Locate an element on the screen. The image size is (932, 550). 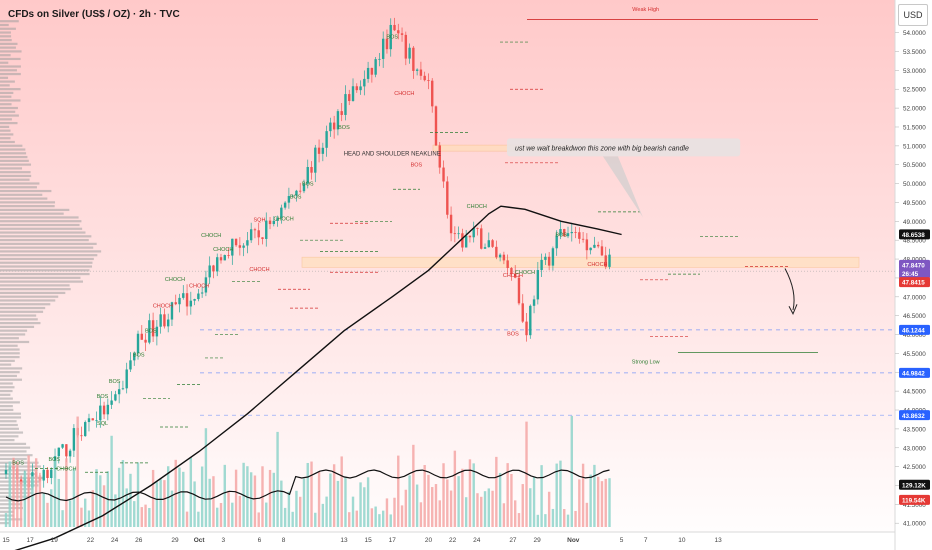
time-tick-label: 24 is located at coordinates (115, 540).